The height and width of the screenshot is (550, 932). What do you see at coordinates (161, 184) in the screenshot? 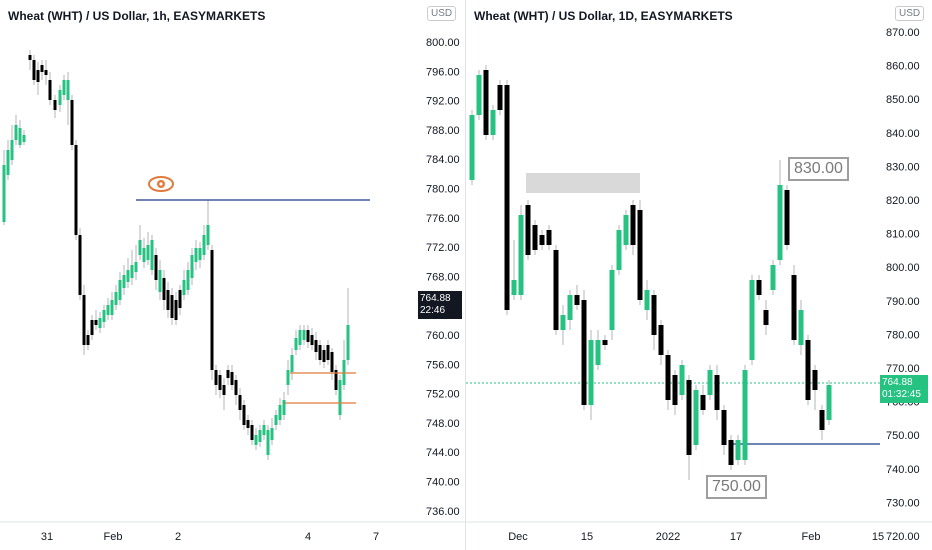
I see `eye-icon` at bounding box center [161, 184].